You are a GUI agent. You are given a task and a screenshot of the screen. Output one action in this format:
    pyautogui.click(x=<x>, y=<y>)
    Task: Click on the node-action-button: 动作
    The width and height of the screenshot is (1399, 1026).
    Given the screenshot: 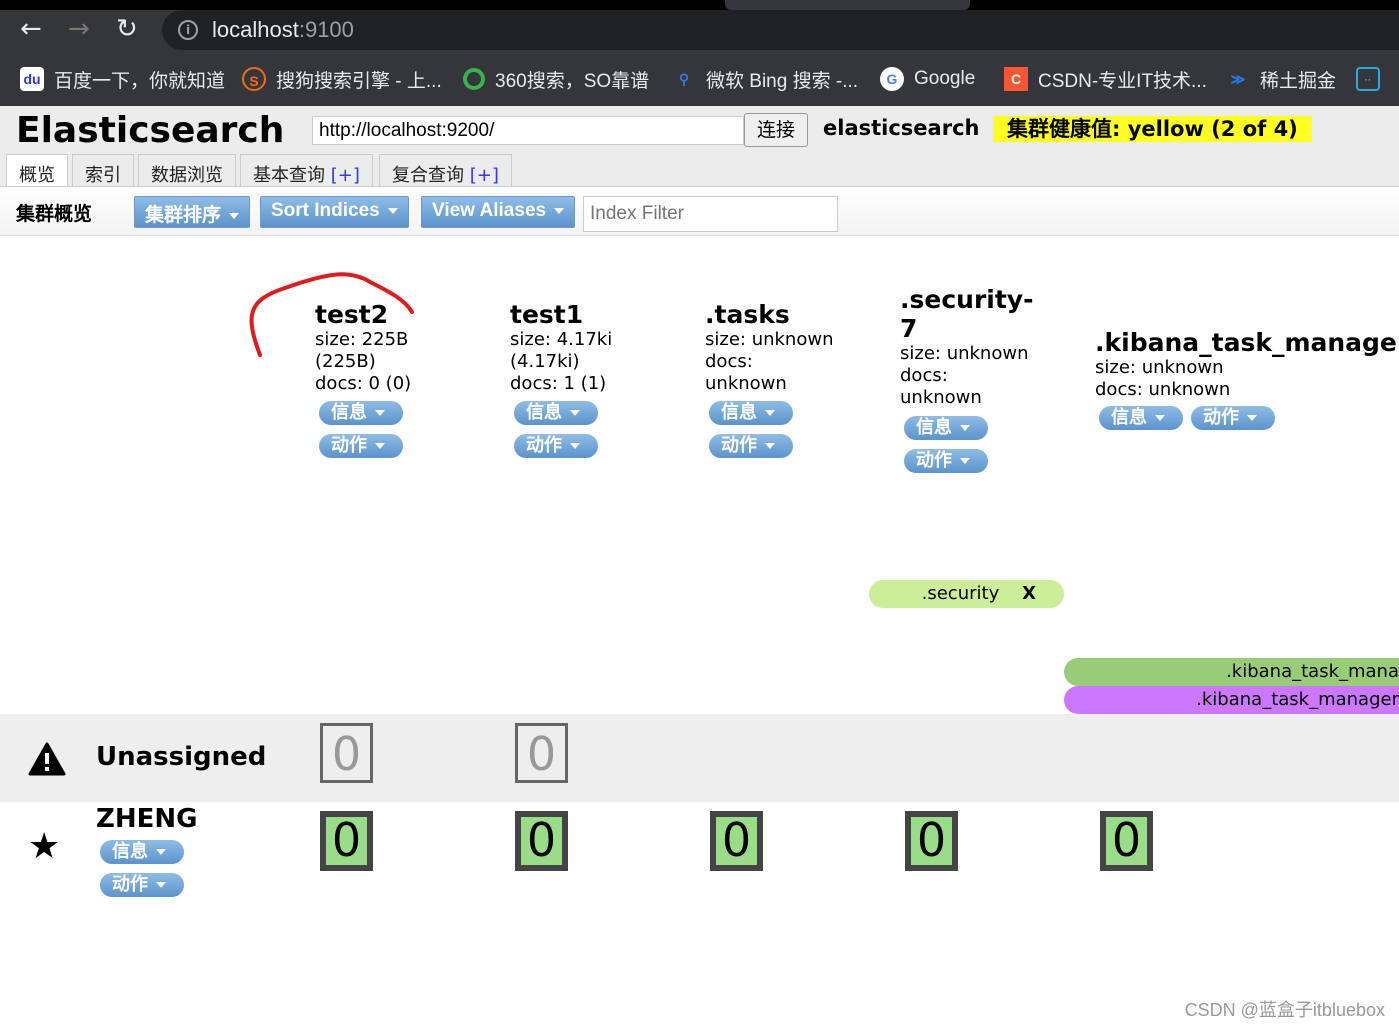 What is the action you would take?
    pyautogui.click(x=142, y=885)
    